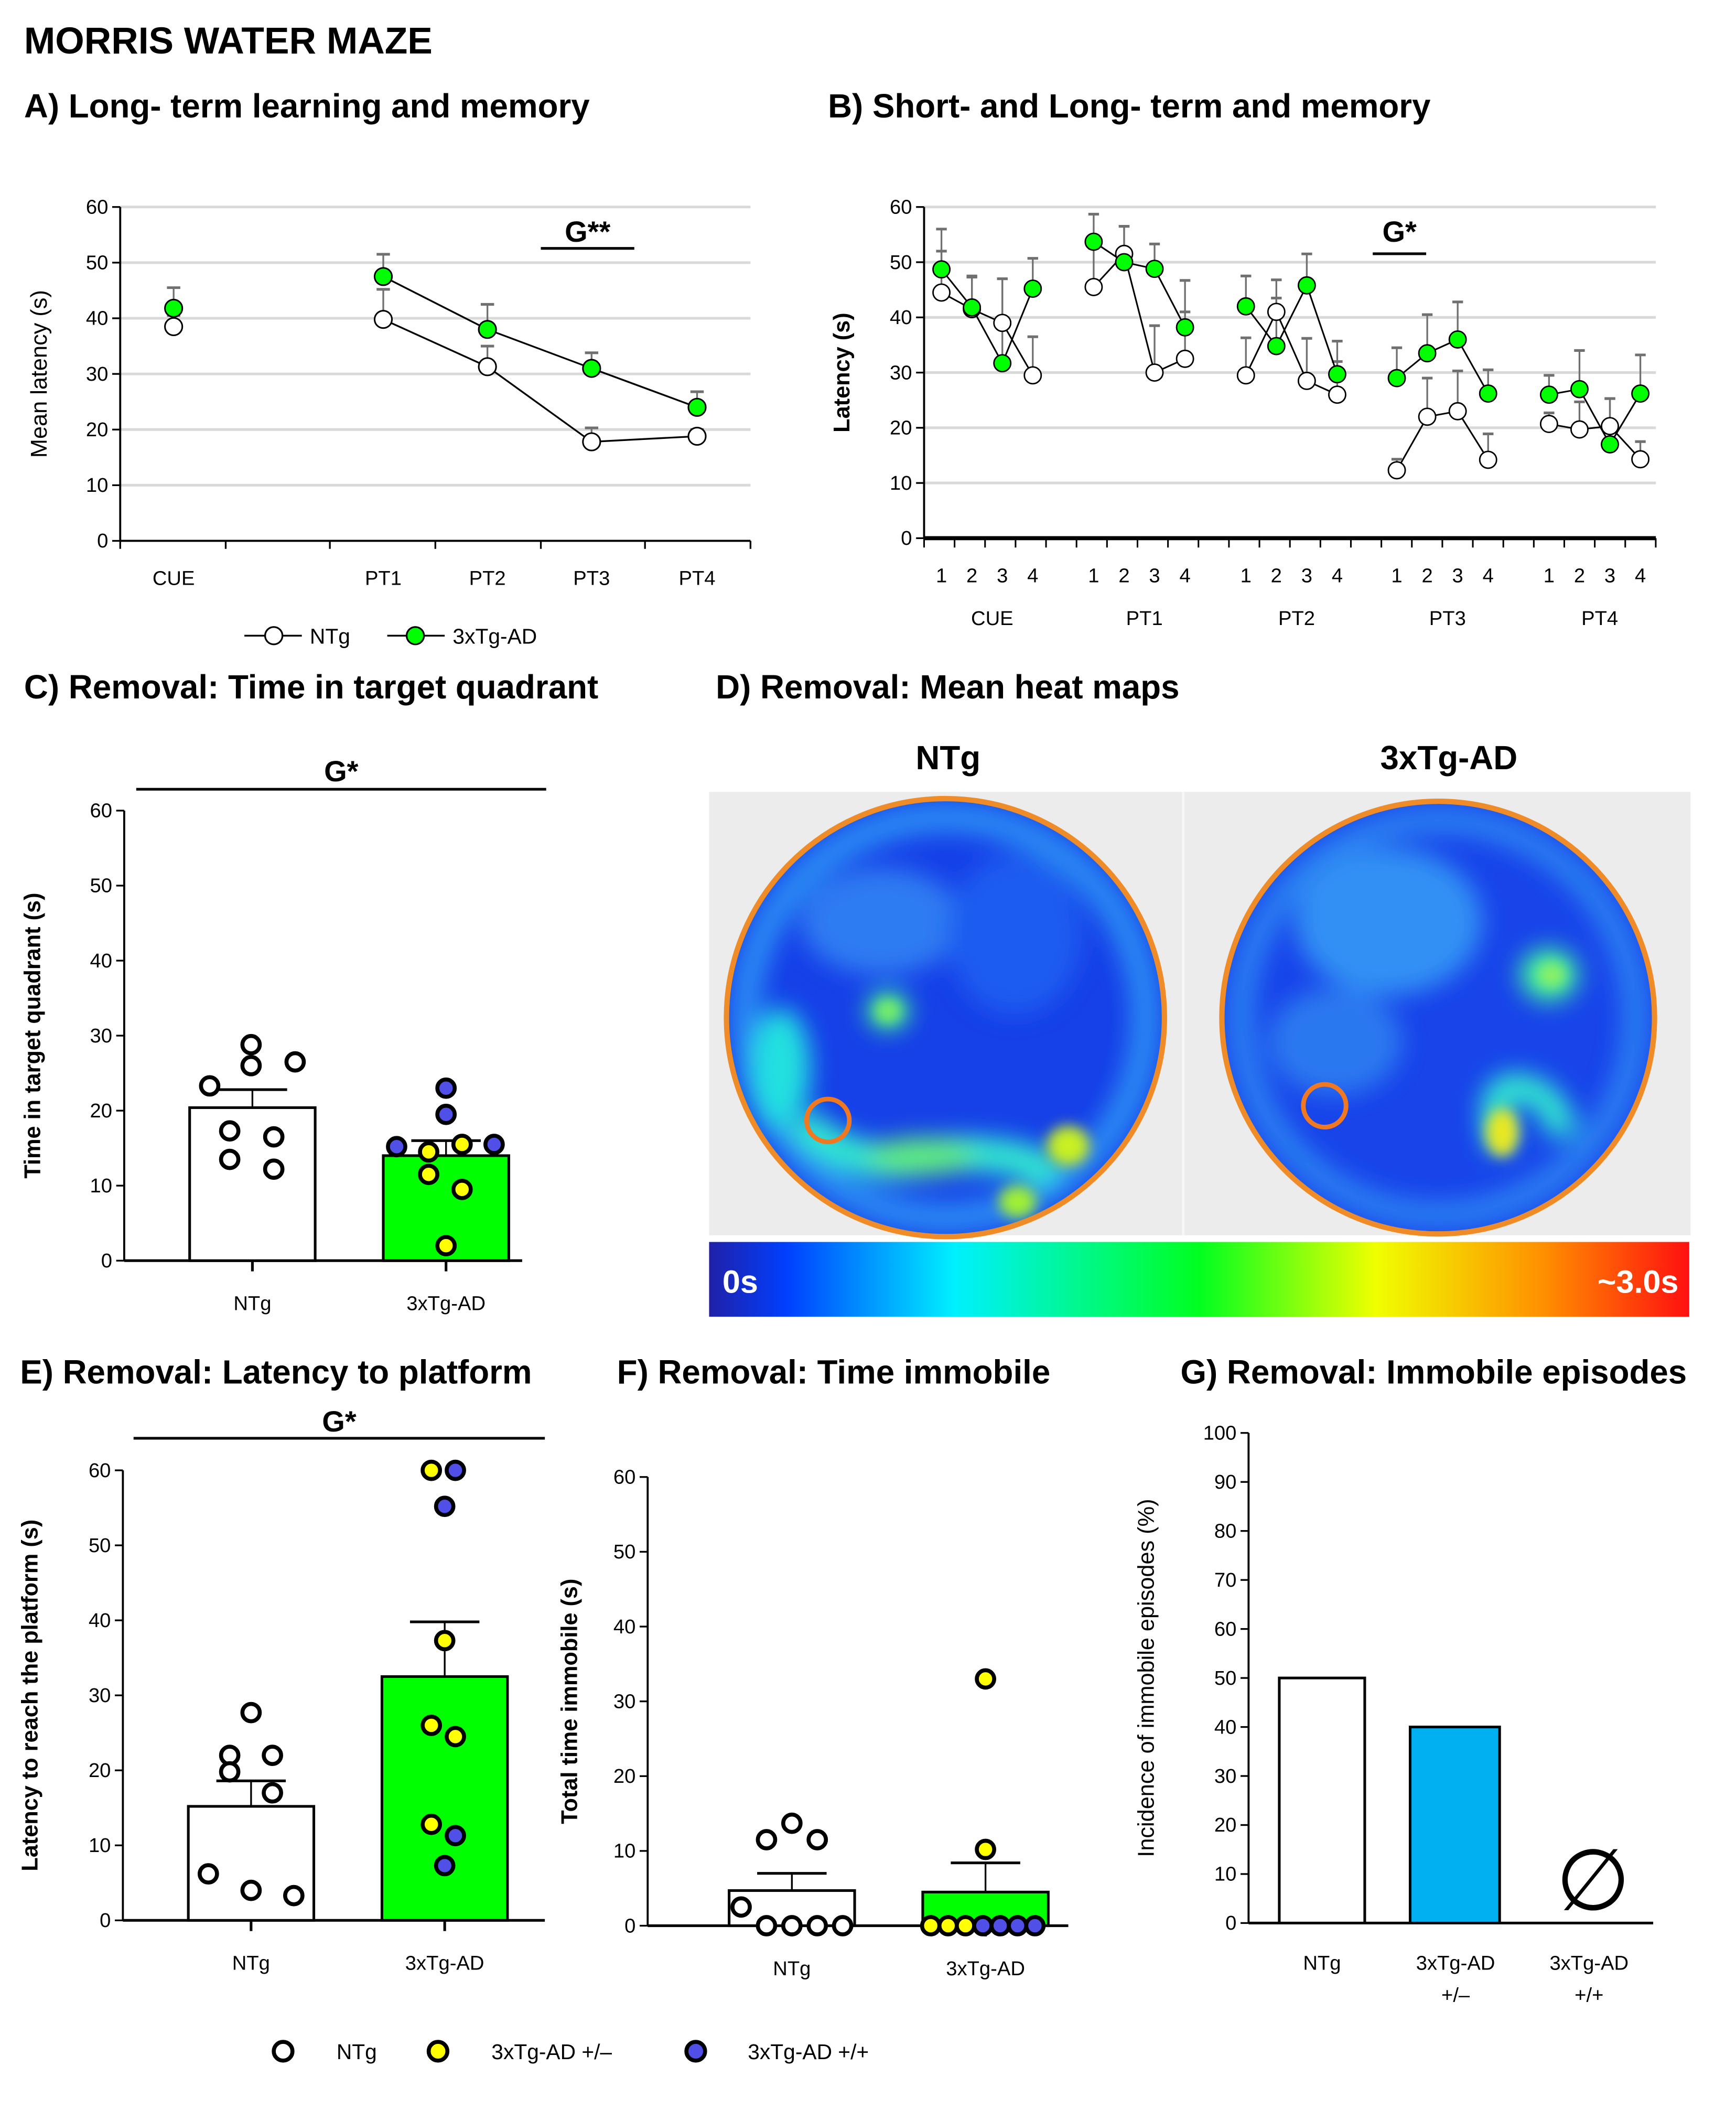 This screenshot has height=2110, width=1736. Describe the element at coordinates (808, 2052) in the screenshot. I see `legend-dot-label-hom: 3xTg-AD +/+` at that location.